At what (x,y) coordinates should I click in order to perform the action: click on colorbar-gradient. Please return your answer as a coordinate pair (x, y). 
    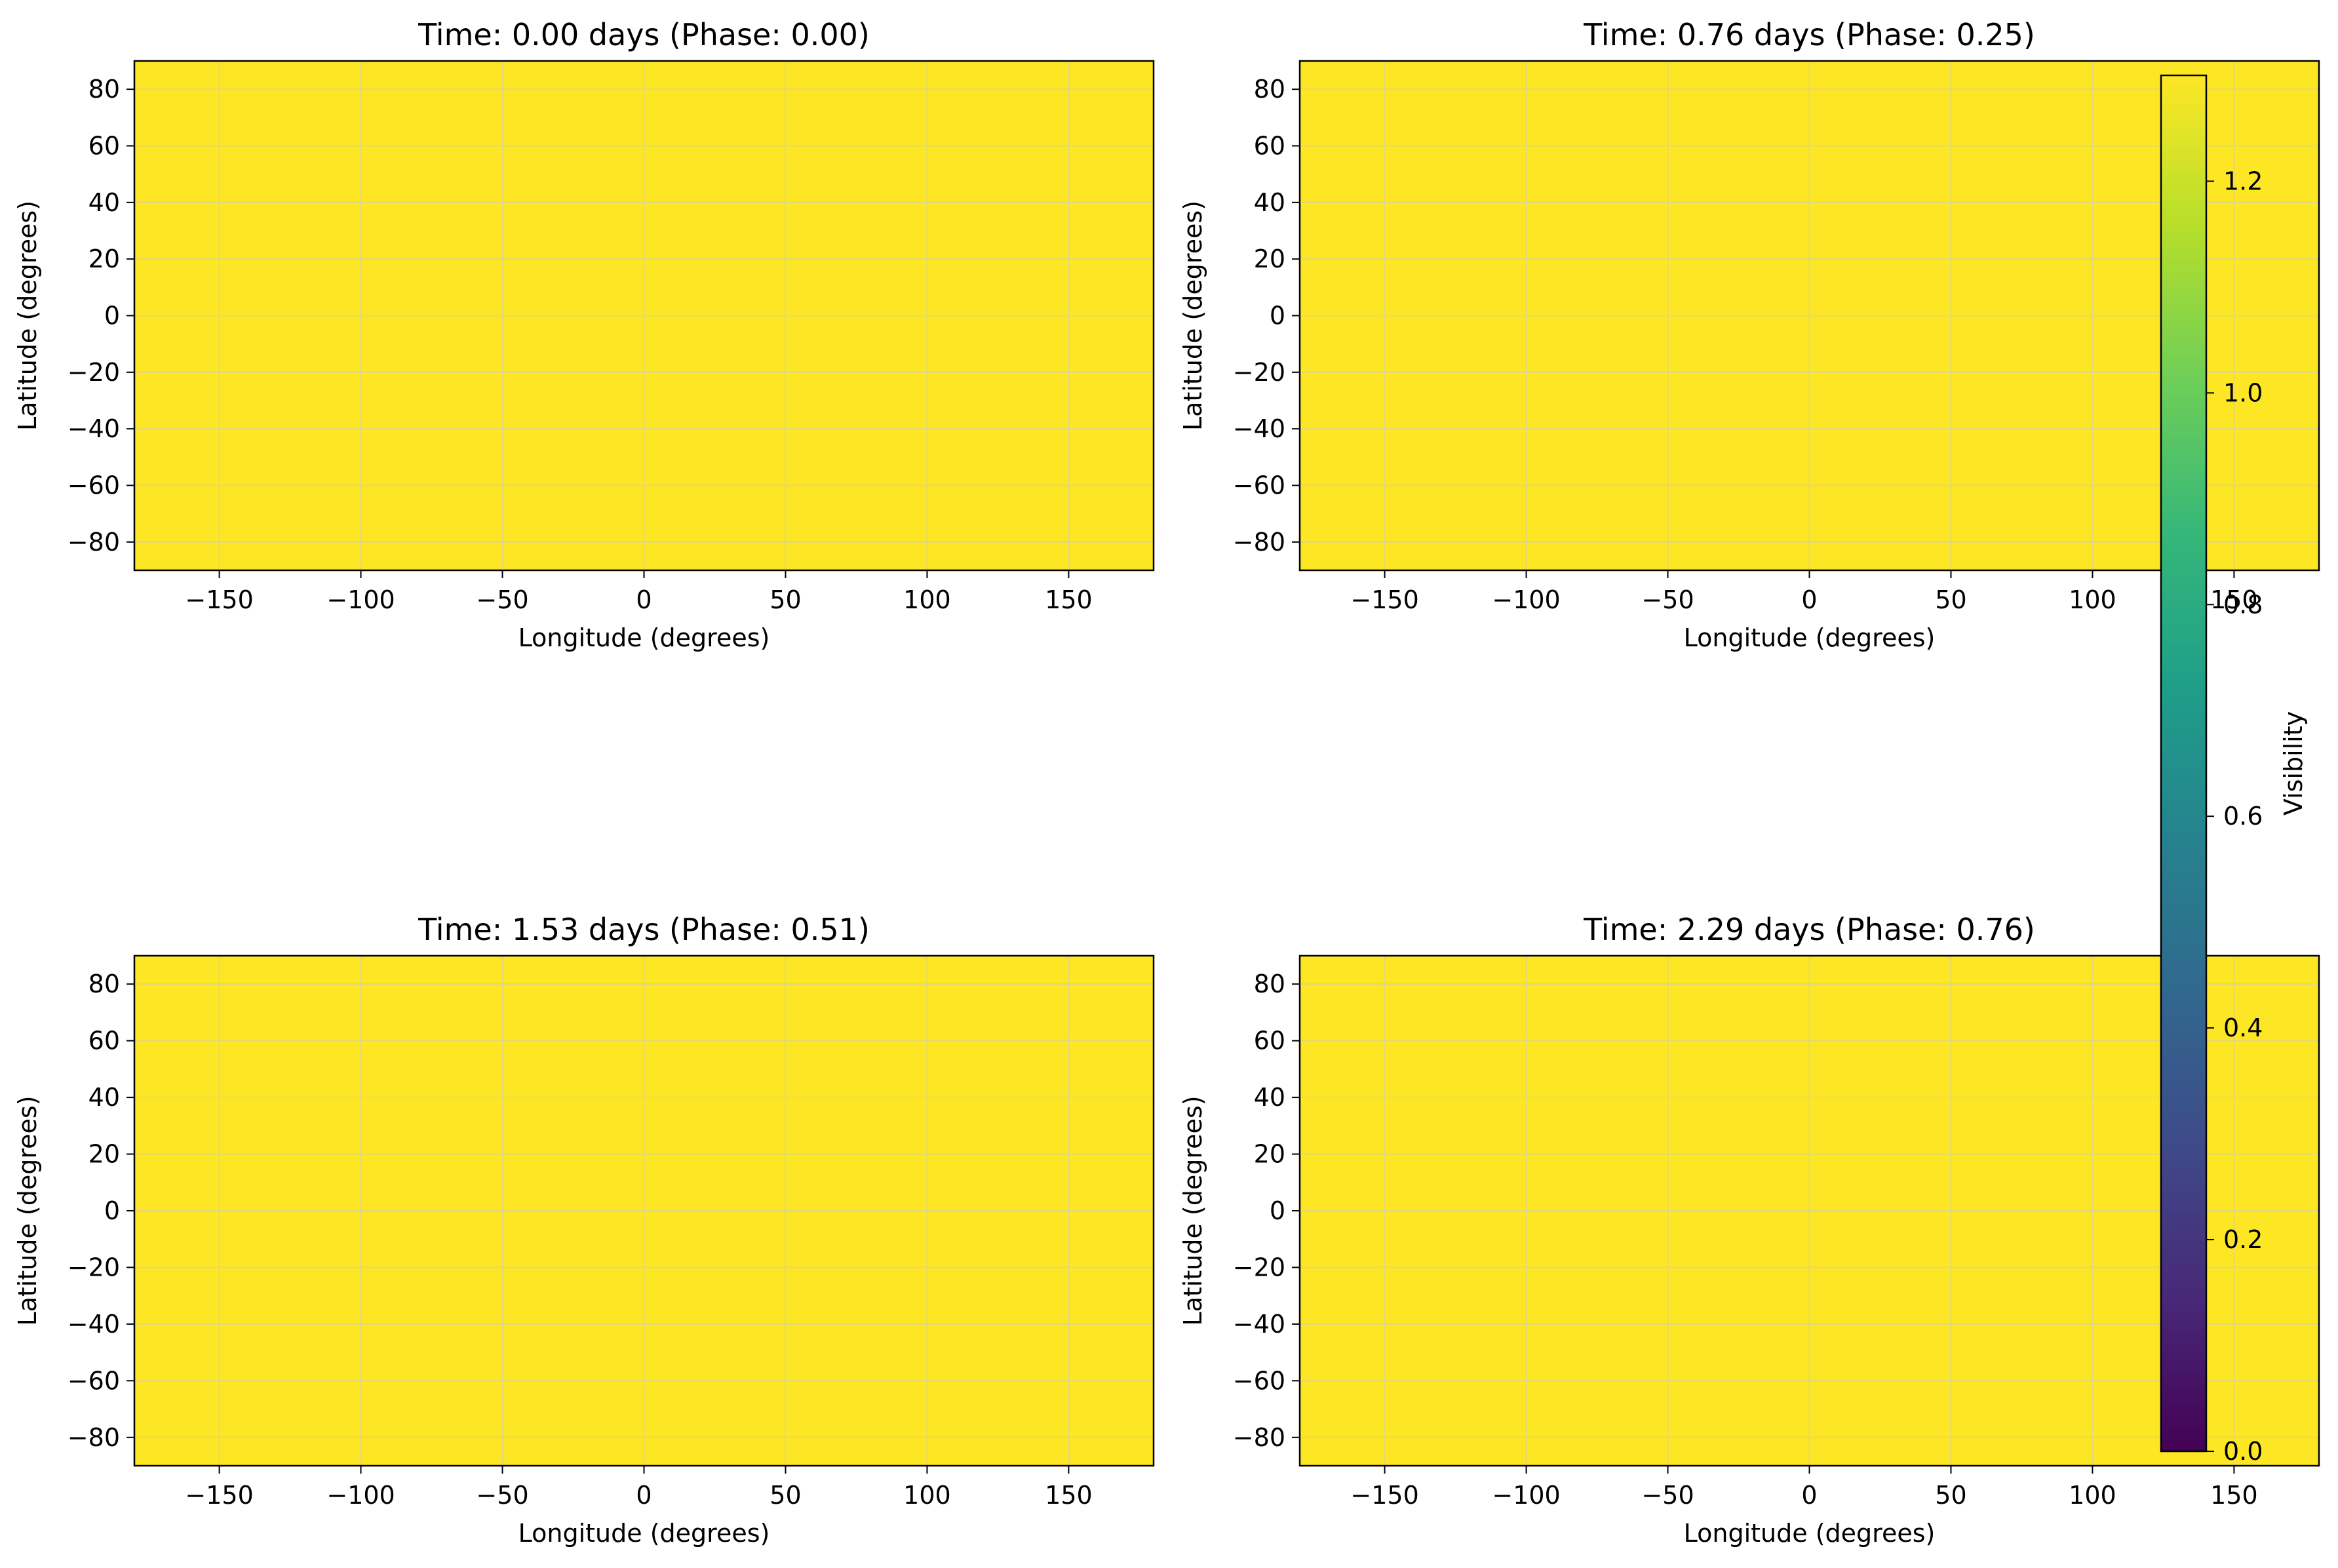
    Looking at the image, I should click on (2183, 763).